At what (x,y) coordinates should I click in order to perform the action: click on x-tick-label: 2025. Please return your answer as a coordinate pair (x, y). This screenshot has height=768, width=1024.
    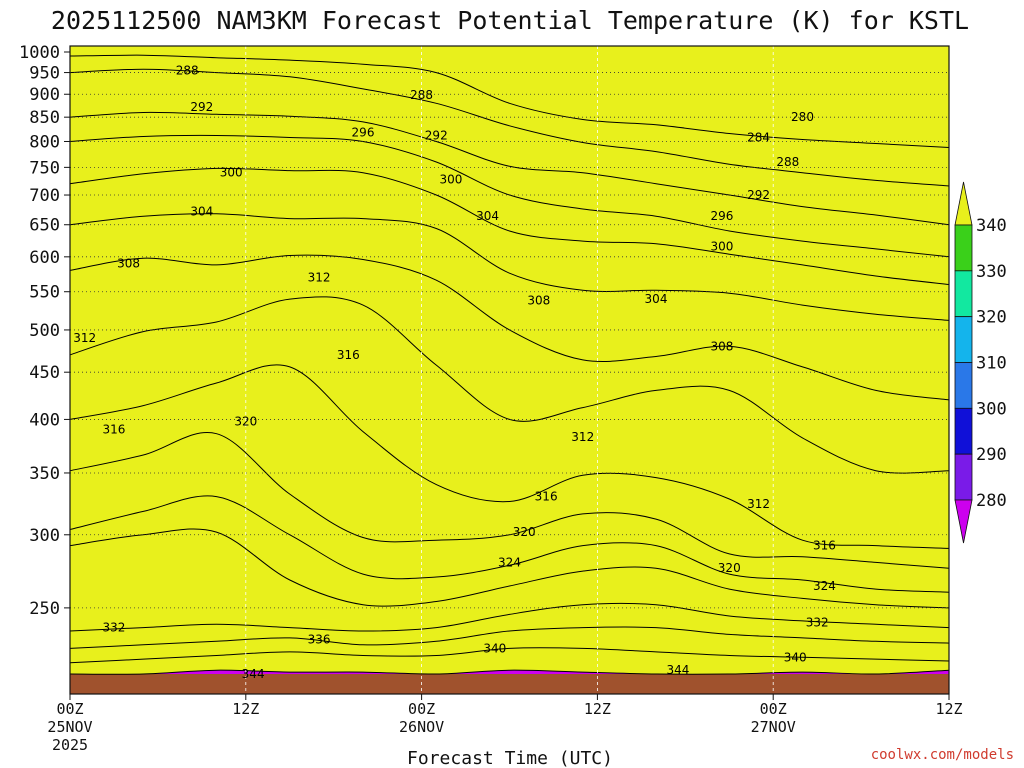
    Looking at the image, I should click on (70, 745).